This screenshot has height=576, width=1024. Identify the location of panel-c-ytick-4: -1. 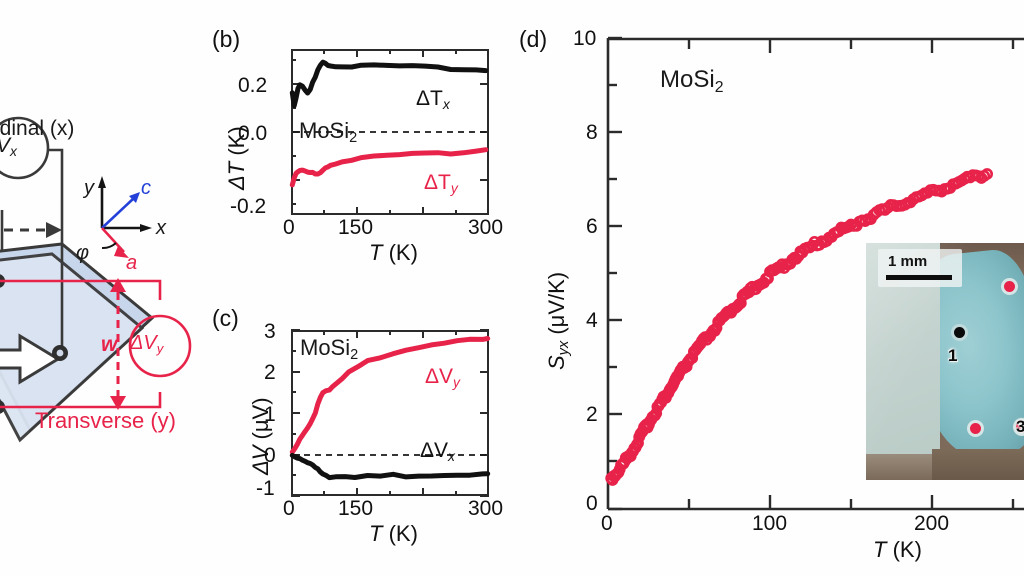
(265, 488).